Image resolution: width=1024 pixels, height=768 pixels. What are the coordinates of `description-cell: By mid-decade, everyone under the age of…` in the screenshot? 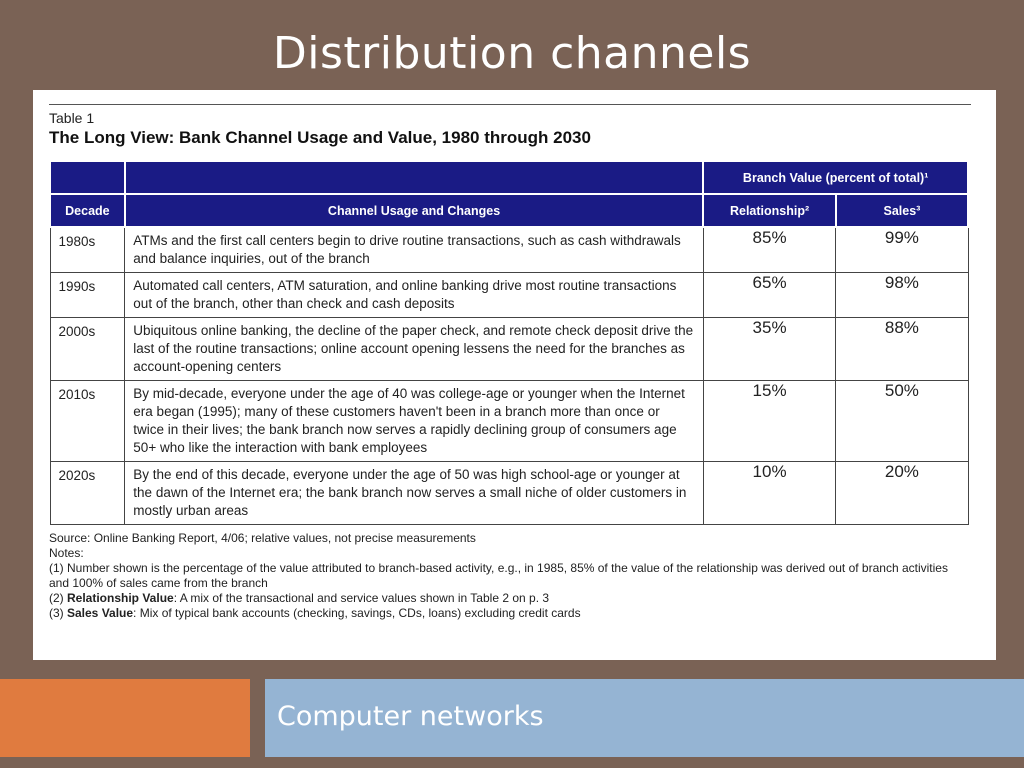 It's located at (414, 421).